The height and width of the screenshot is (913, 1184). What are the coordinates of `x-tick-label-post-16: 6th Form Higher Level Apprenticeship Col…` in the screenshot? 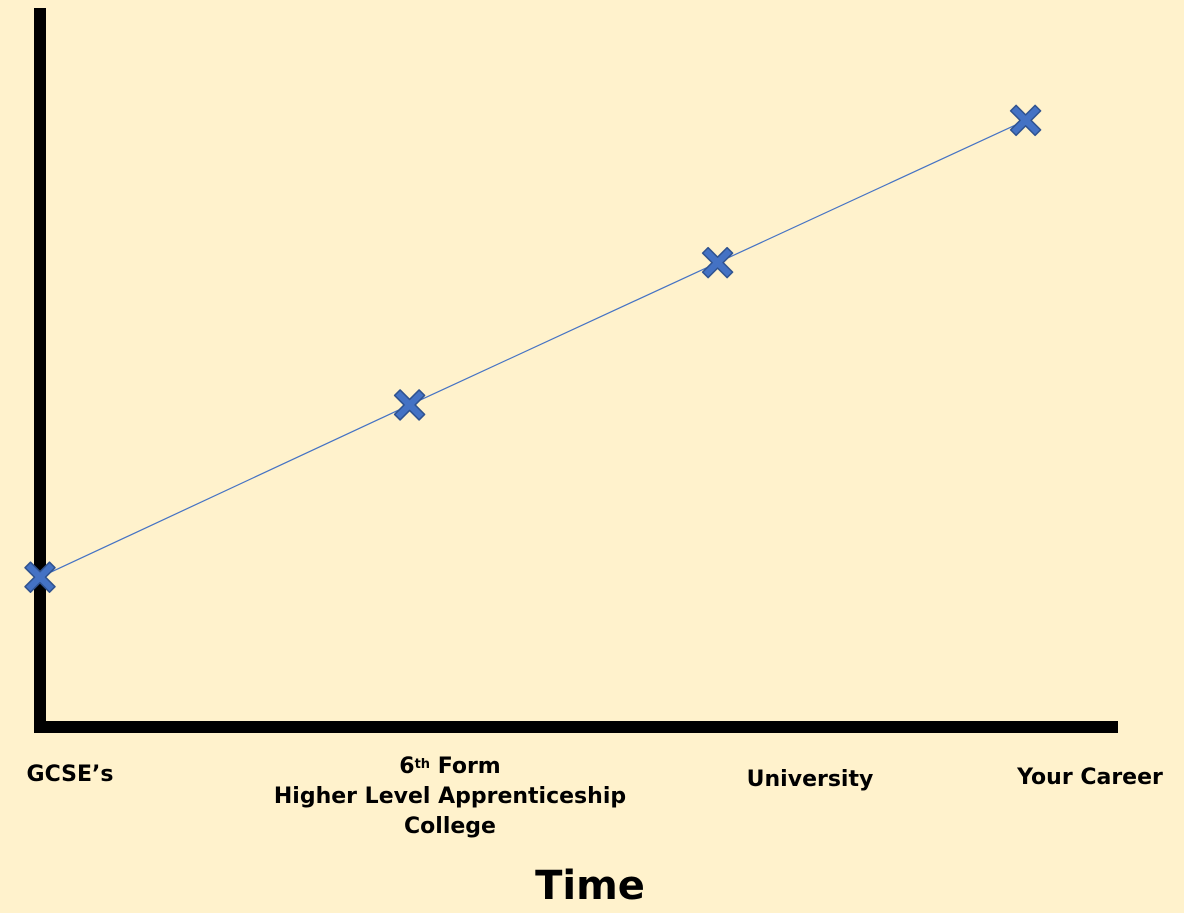 It's located at (450, 797).